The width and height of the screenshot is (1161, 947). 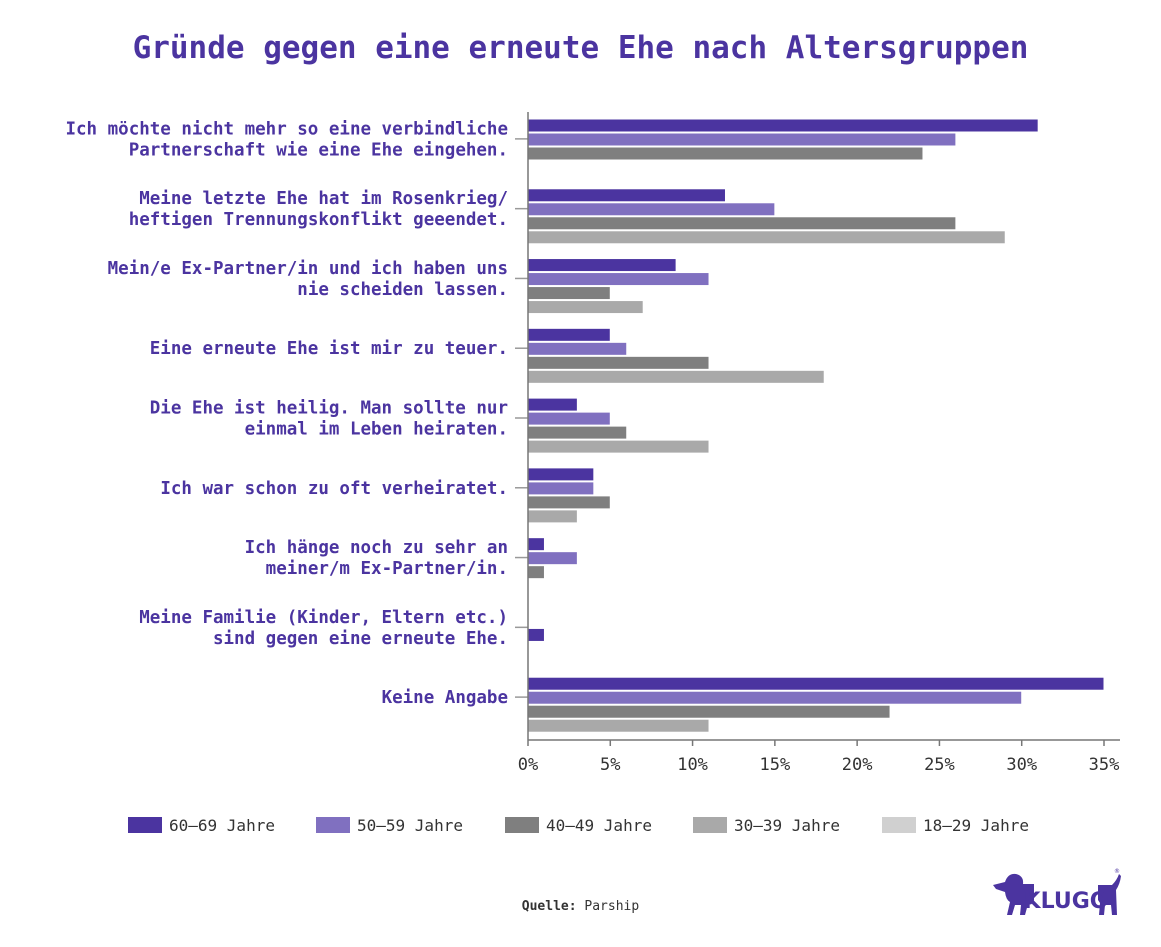 What do you see at coordinates (1021, 765) in the screenshot?
I see `x-tick-label: 30%` at bounding box center [1021, 765].